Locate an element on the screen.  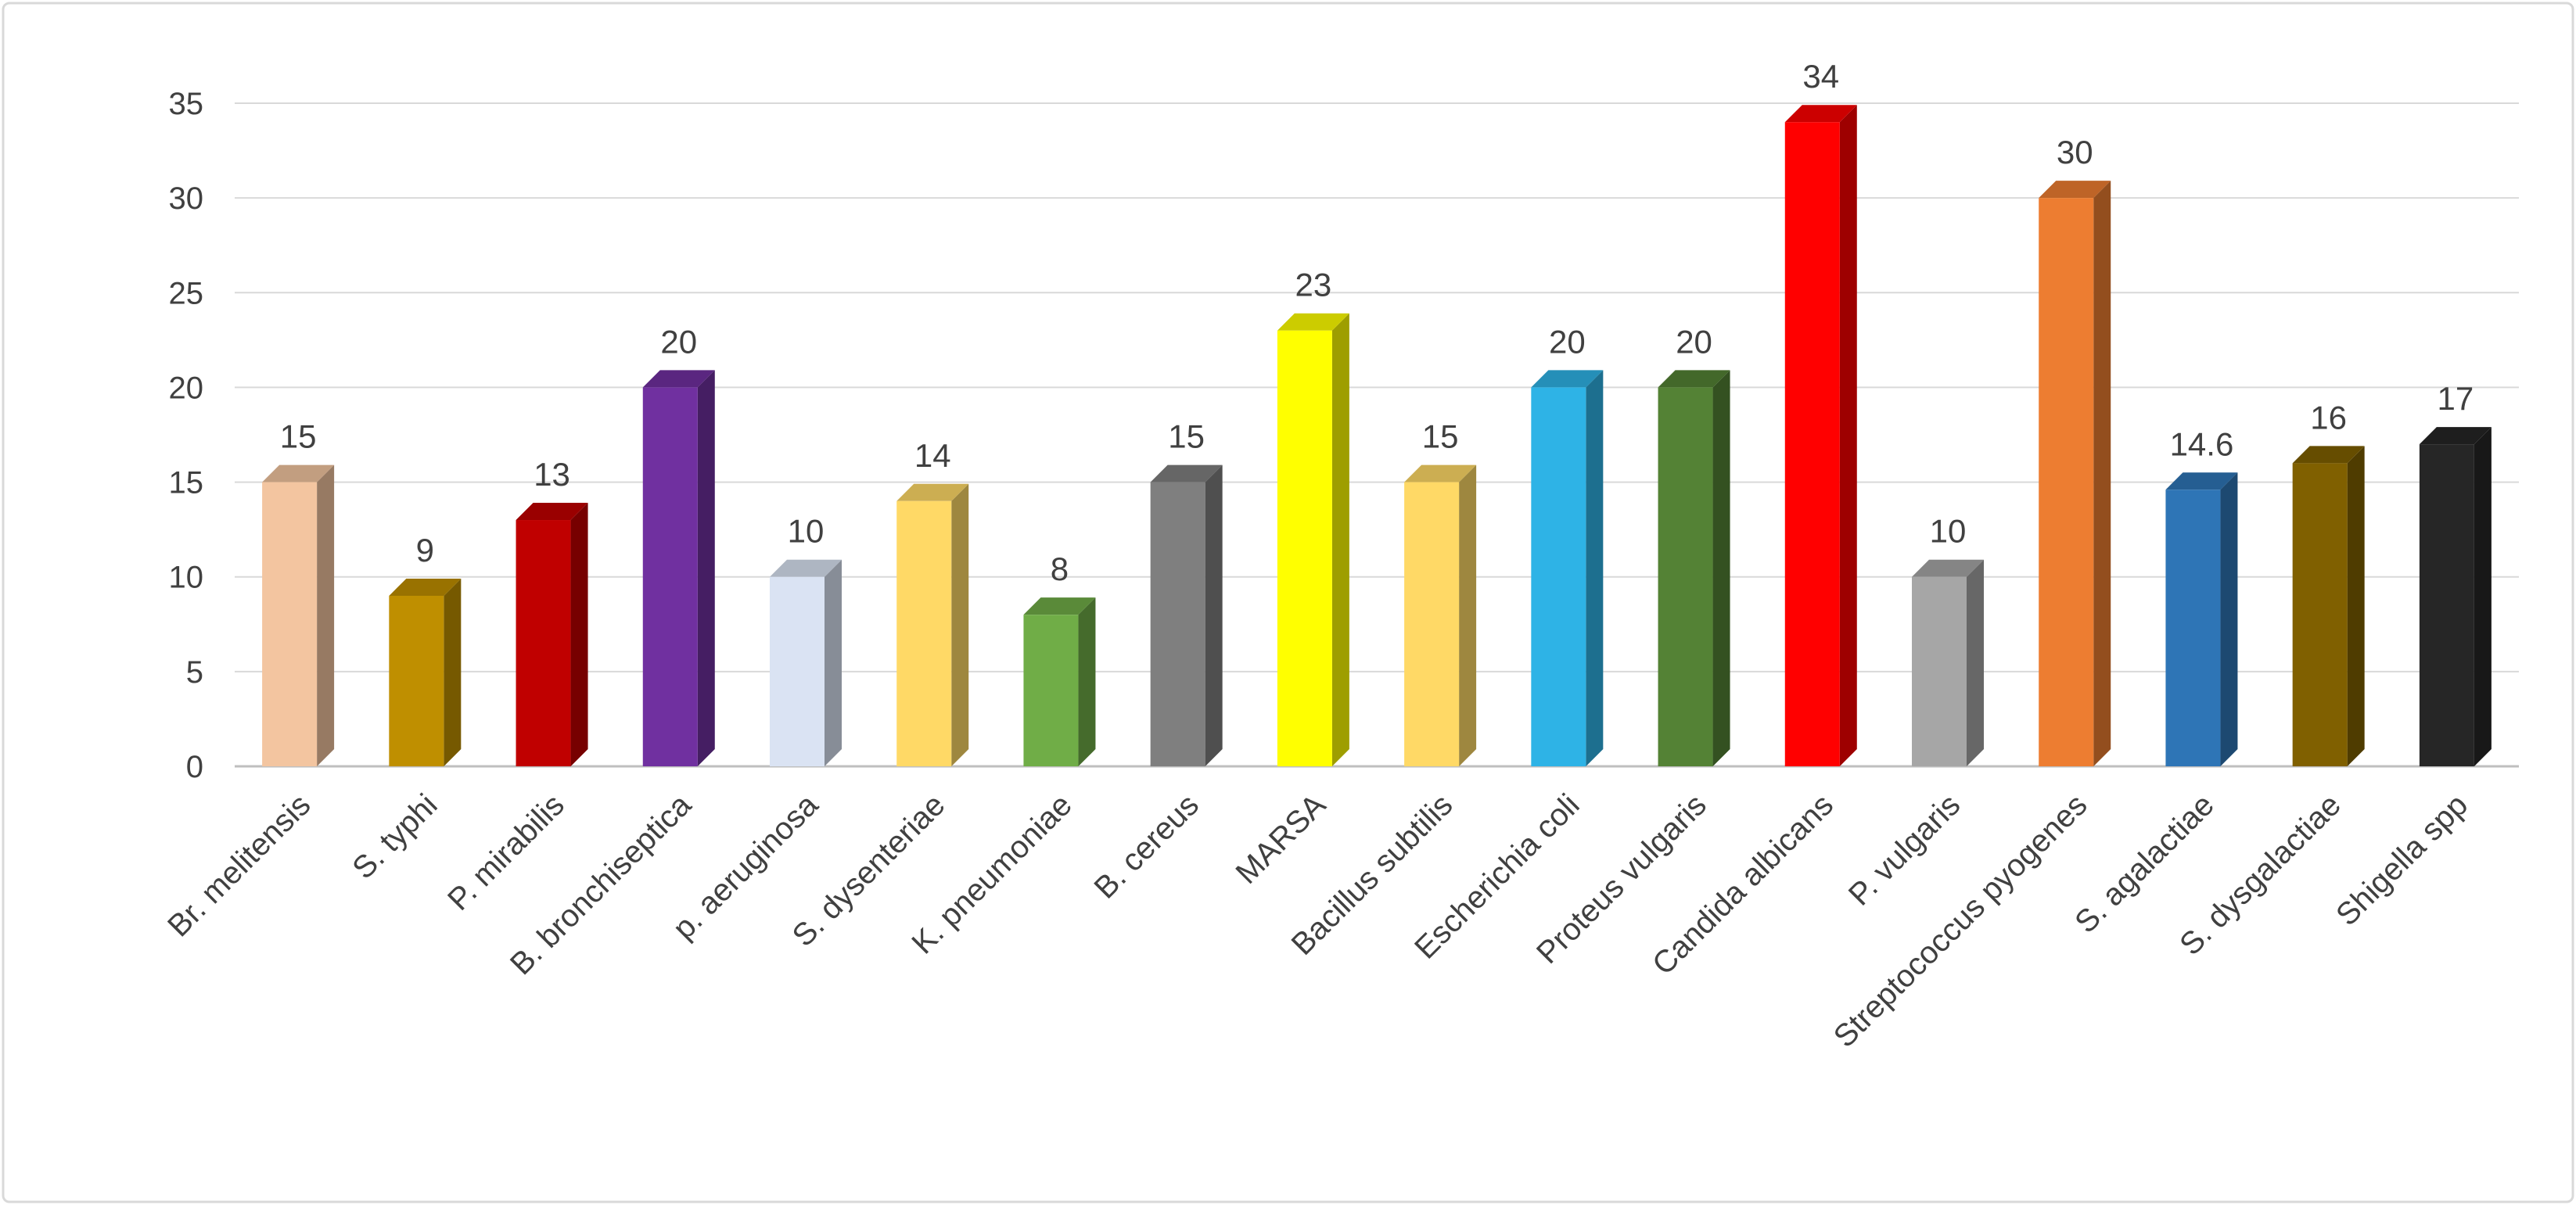
y-tick-label: 15 is located at coordinates (187, 483).